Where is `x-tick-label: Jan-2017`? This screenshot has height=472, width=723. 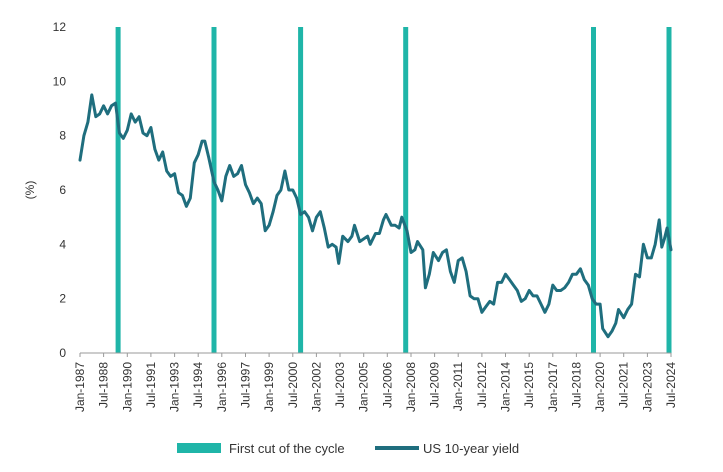 x-tick-label: Jan-2017 is located at coordinates (553, 387).